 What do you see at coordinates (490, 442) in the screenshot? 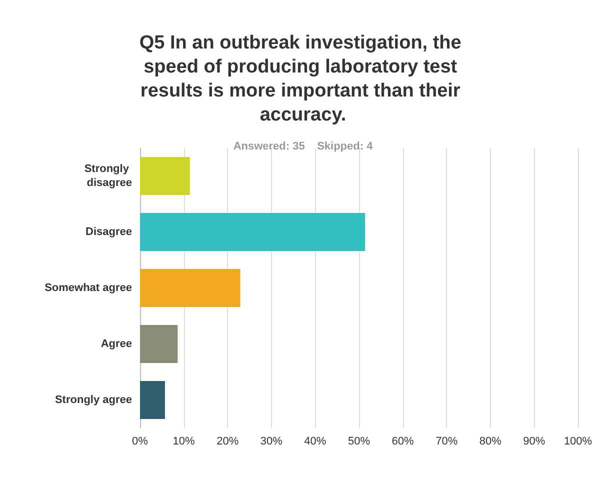
I see `x-tick-label: 80%` at bounding box center [490, 442].